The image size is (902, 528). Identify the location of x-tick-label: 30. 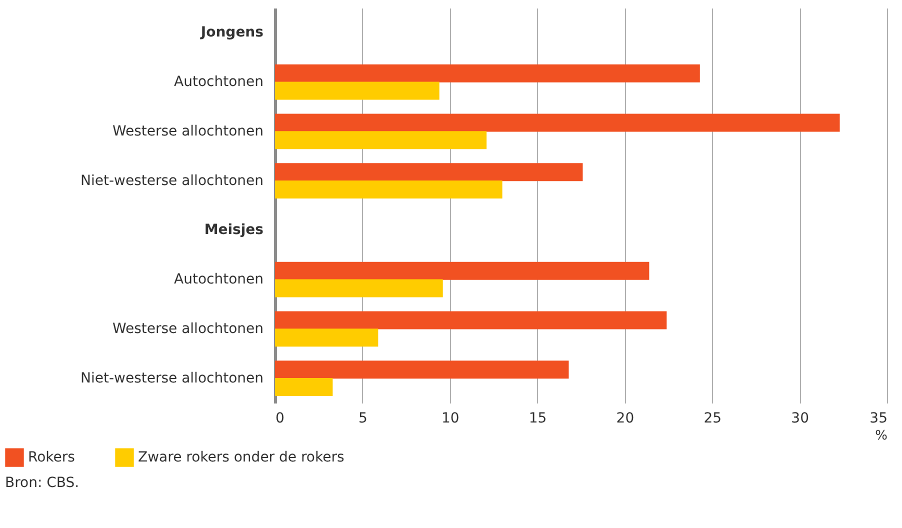
(800, 418).